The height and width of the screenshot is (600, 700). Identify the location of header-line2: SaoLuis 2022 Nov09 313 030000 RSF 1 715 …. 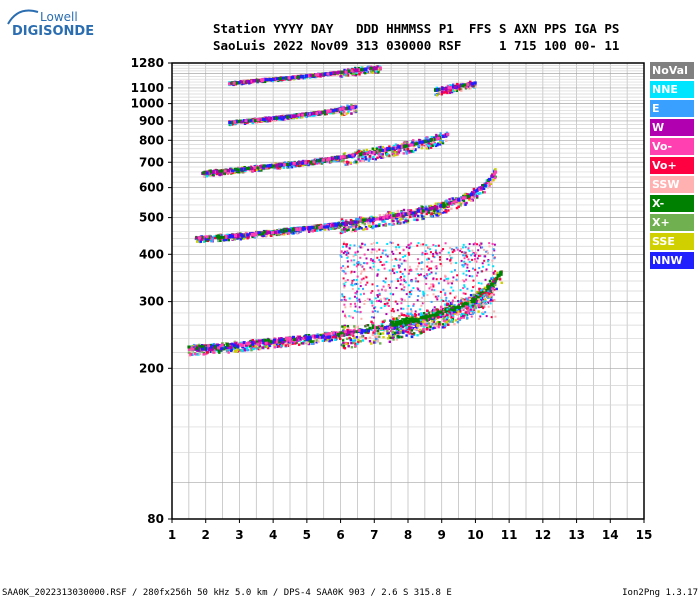
(416, 45).